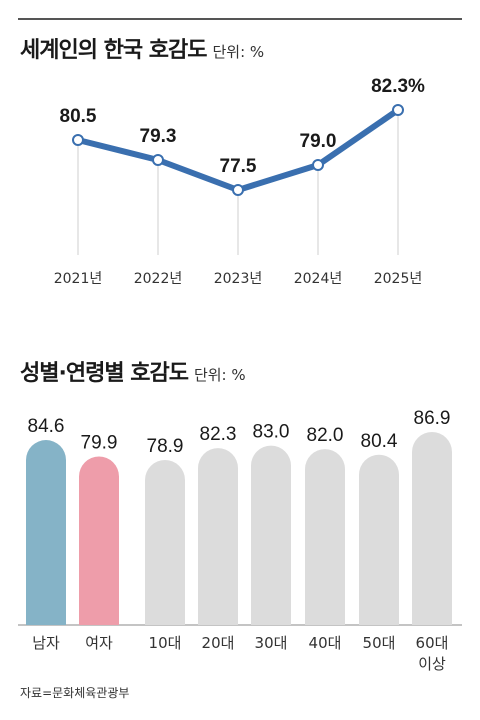 The height and width of the screenshot is (720, 480). What do you see at coordinates (158, 136) in the screenshot?
I see `data-label-1: 79.3` at bounding box center [158, 136].